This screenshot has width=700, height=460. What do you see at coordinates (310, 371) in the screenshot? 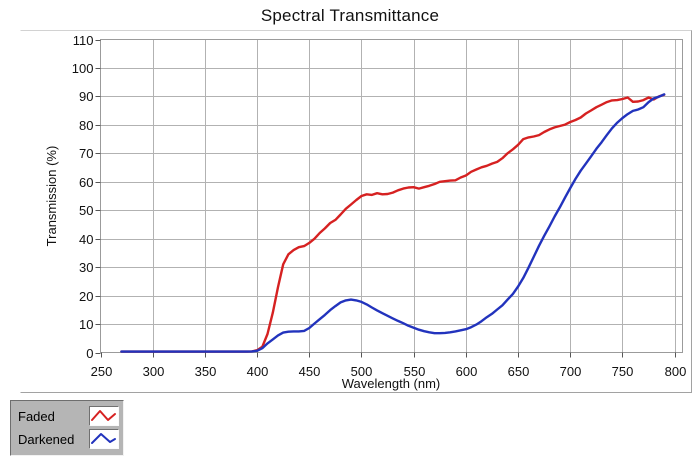
I see `x-tick-label: 450` at bounding box center [310, 371].